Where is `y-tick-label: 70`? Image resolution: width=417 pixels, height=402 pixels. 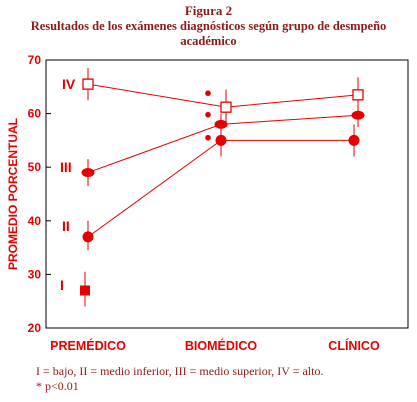
y-tick-label: 70 is located at coordinates (35, 60).